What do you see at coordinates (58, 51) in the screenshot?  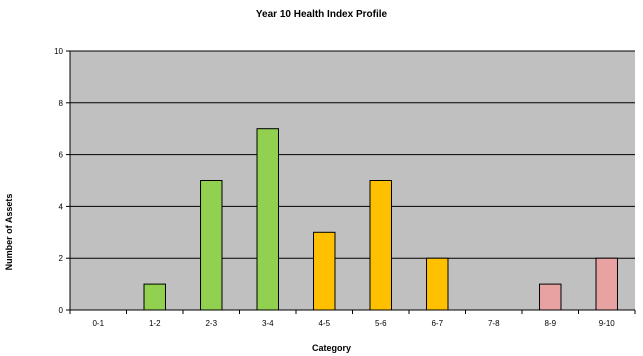 I see `y-tick-label: 10` at bounding box center [58, 51].